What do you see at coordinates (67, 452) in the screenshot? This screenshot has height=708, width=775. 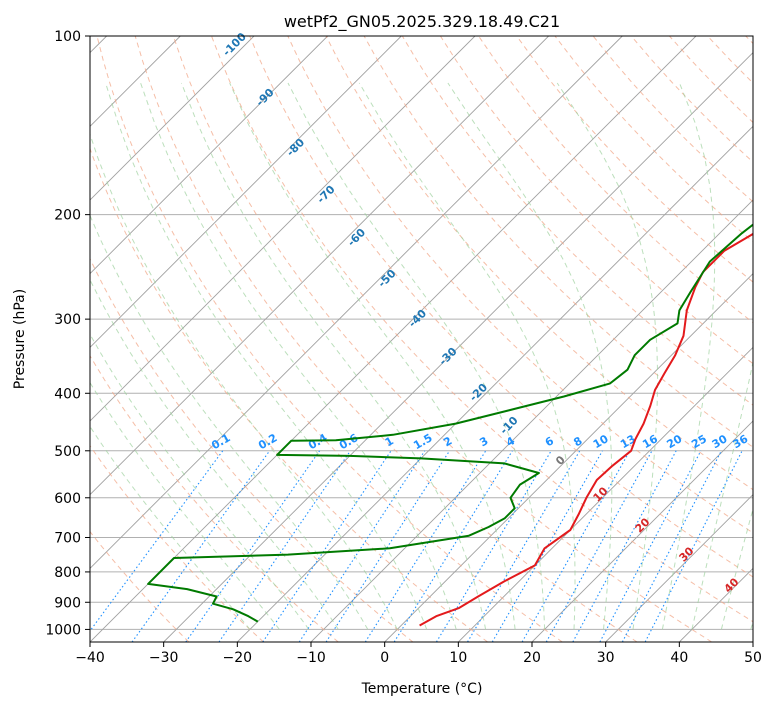 I see `y-tick-label: 500` at bounding box center [67, 452].